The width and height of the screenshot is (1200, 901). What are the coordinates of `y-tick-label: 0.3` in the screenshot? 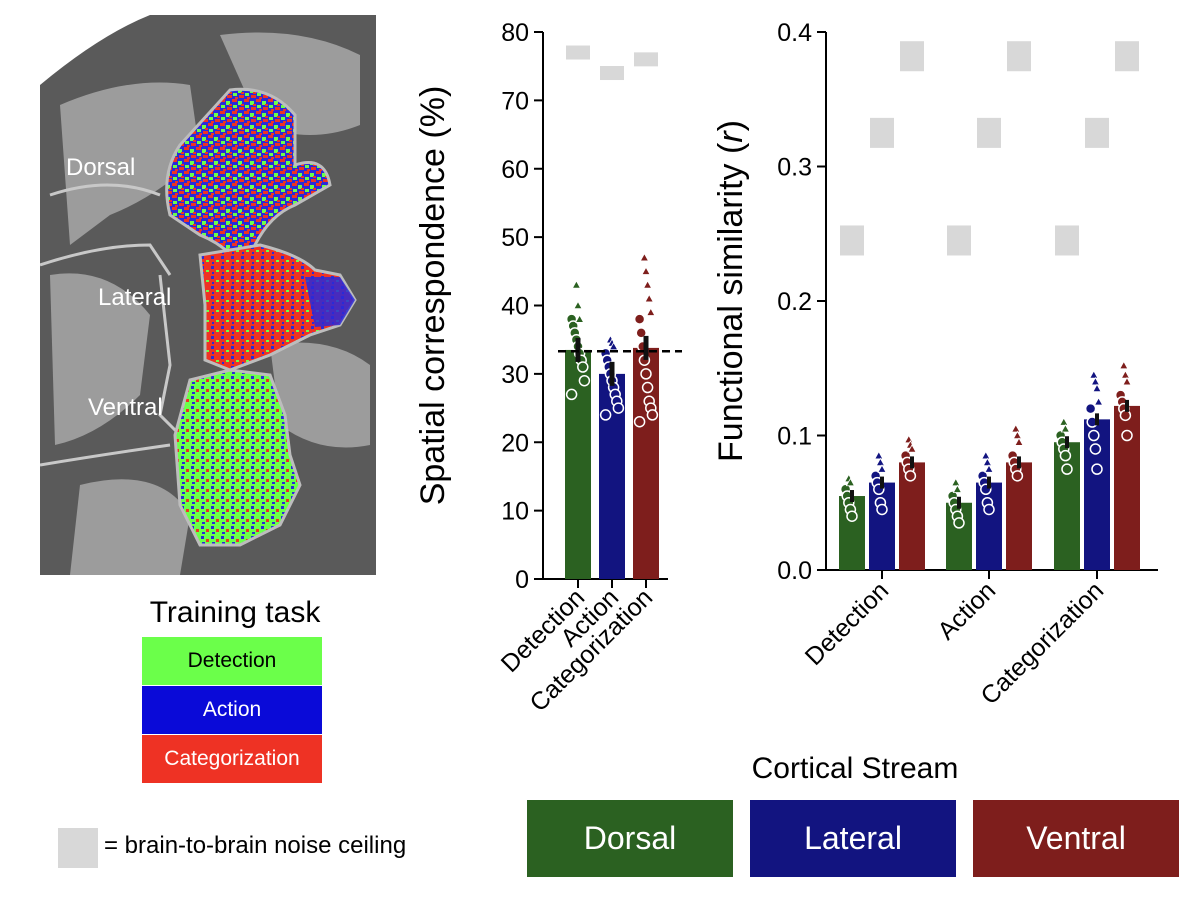 It's located at (794, 168).